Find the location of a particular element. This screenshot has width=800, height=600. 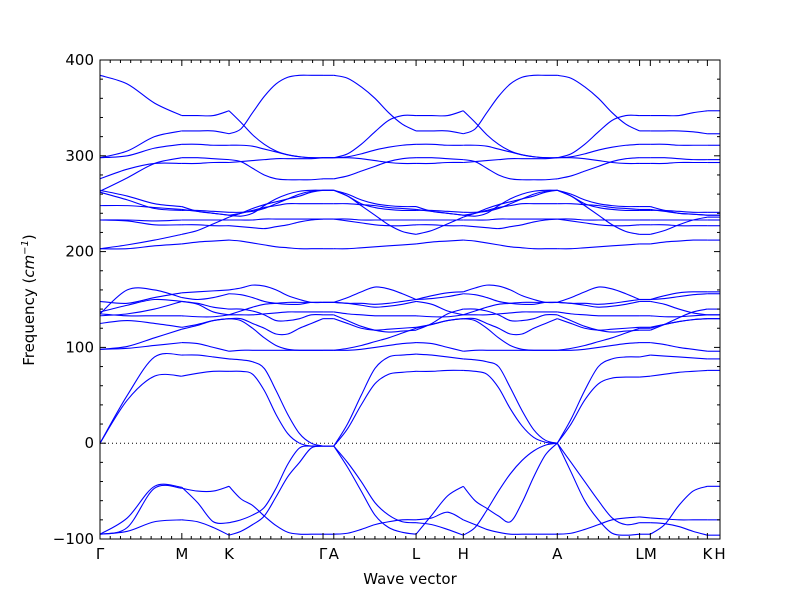

x-tick-label: K is located at coordinates (229, 554).